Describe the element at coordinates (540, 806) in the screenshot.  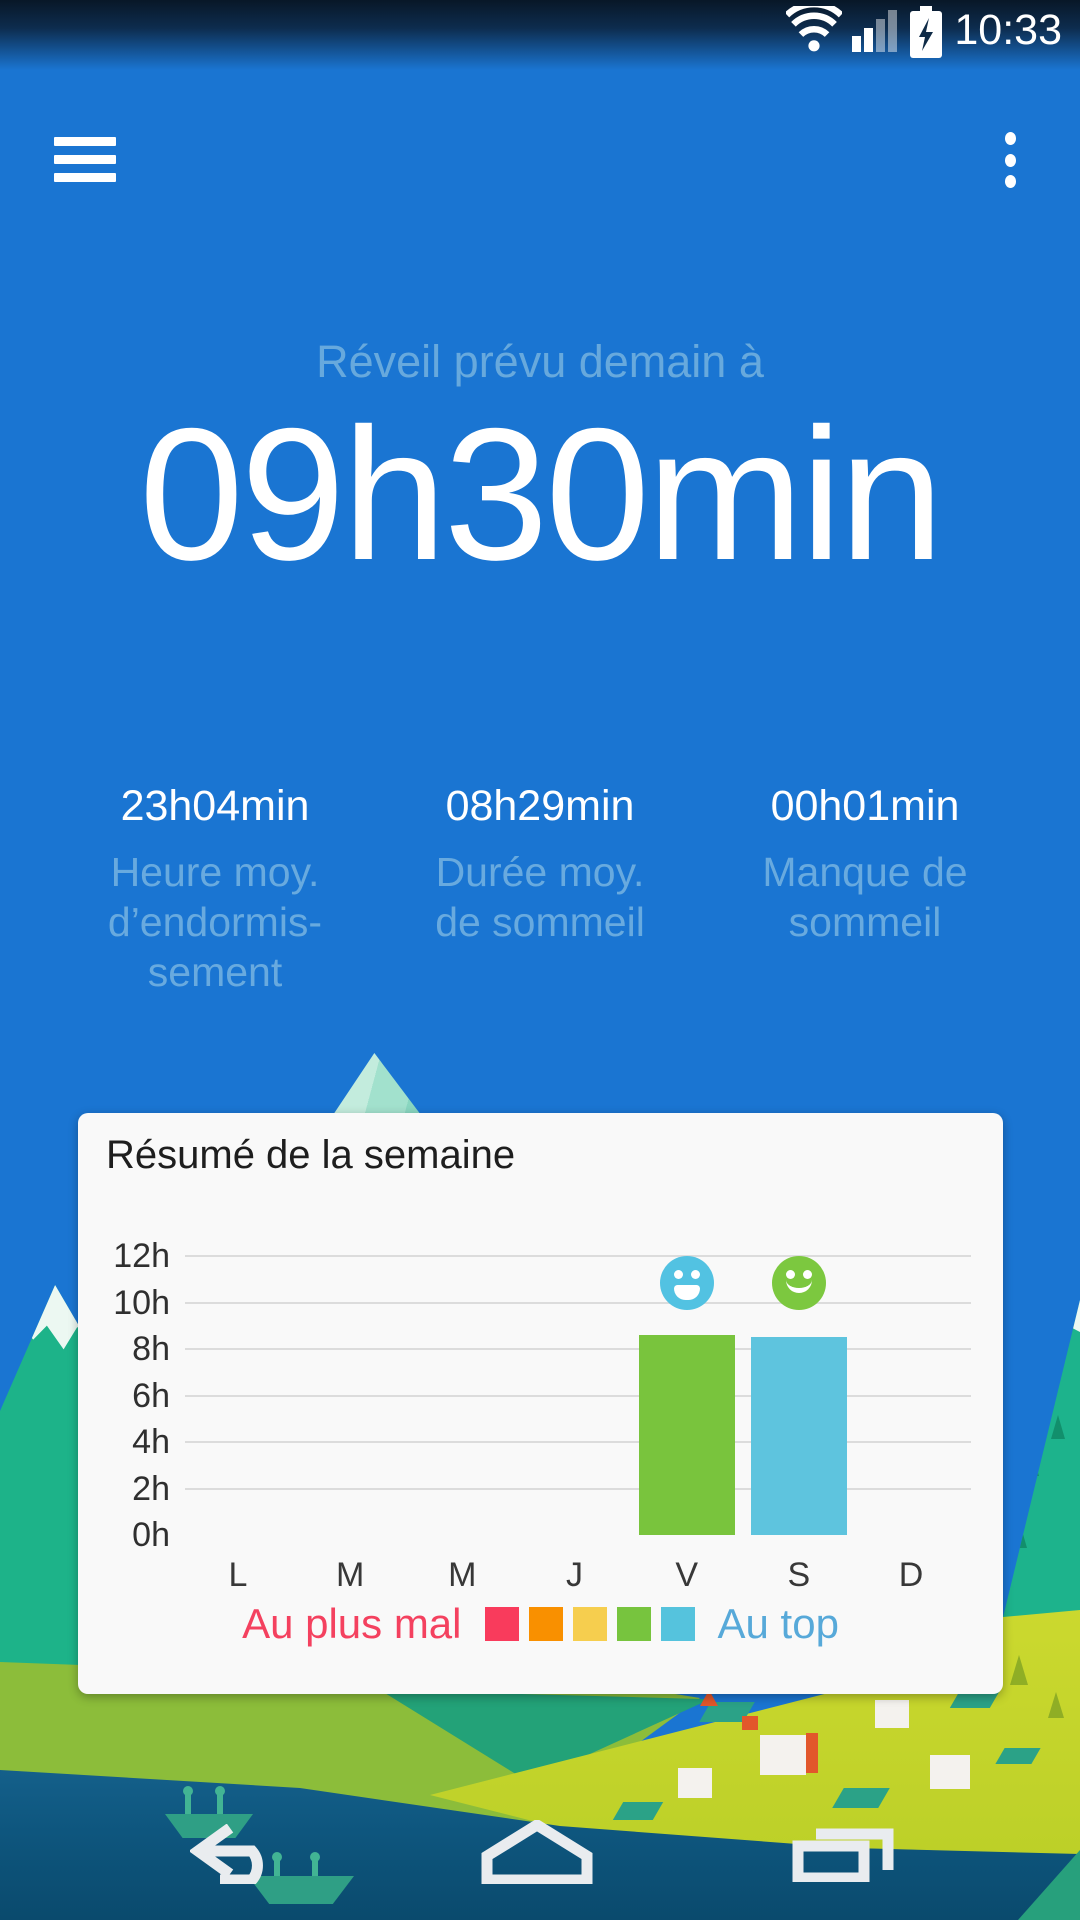
I see `stat-value: 08h29min` at that location.